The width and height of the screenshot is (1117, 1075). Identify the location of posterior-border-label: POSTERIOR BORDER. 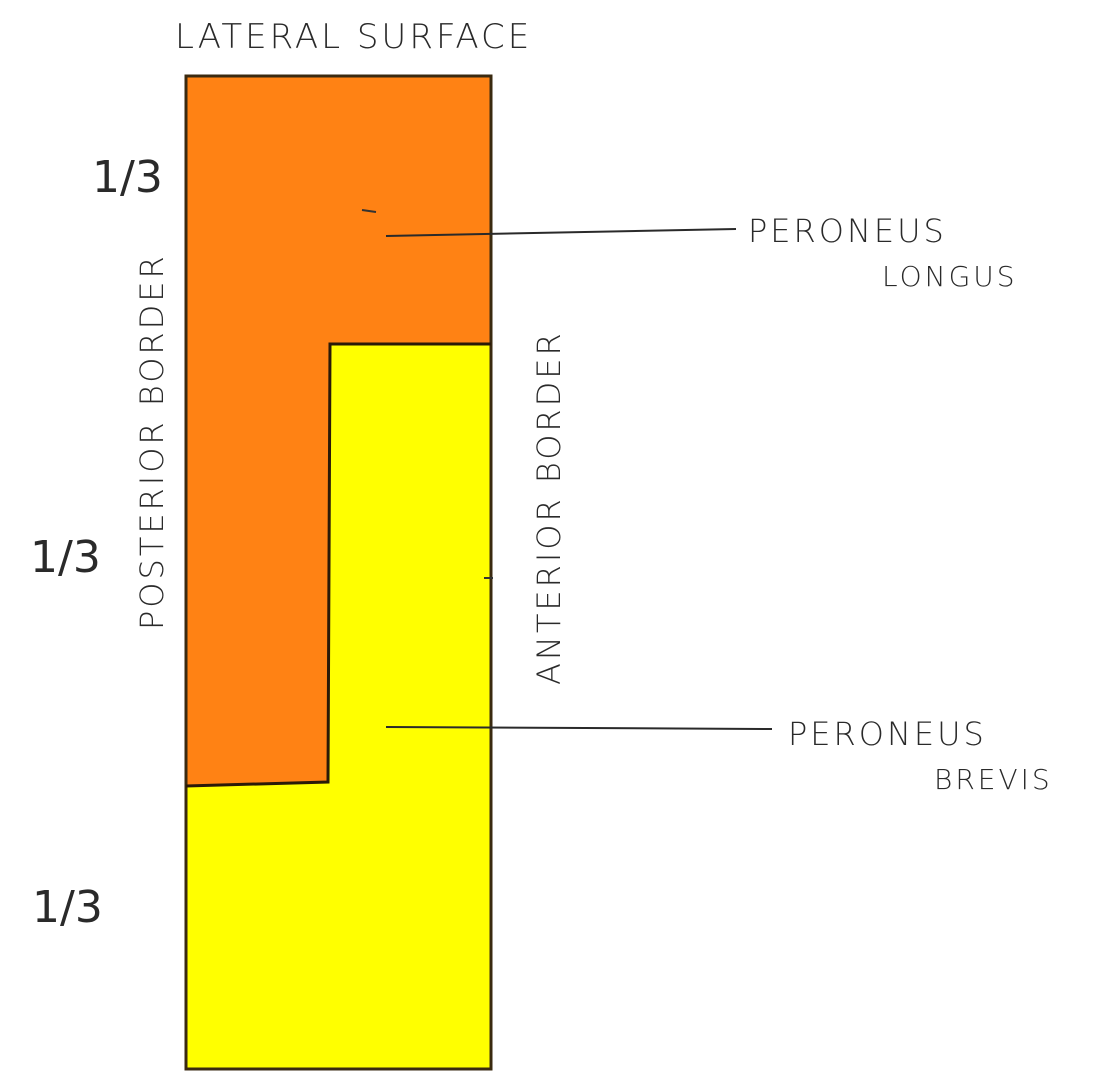
(152, 441).